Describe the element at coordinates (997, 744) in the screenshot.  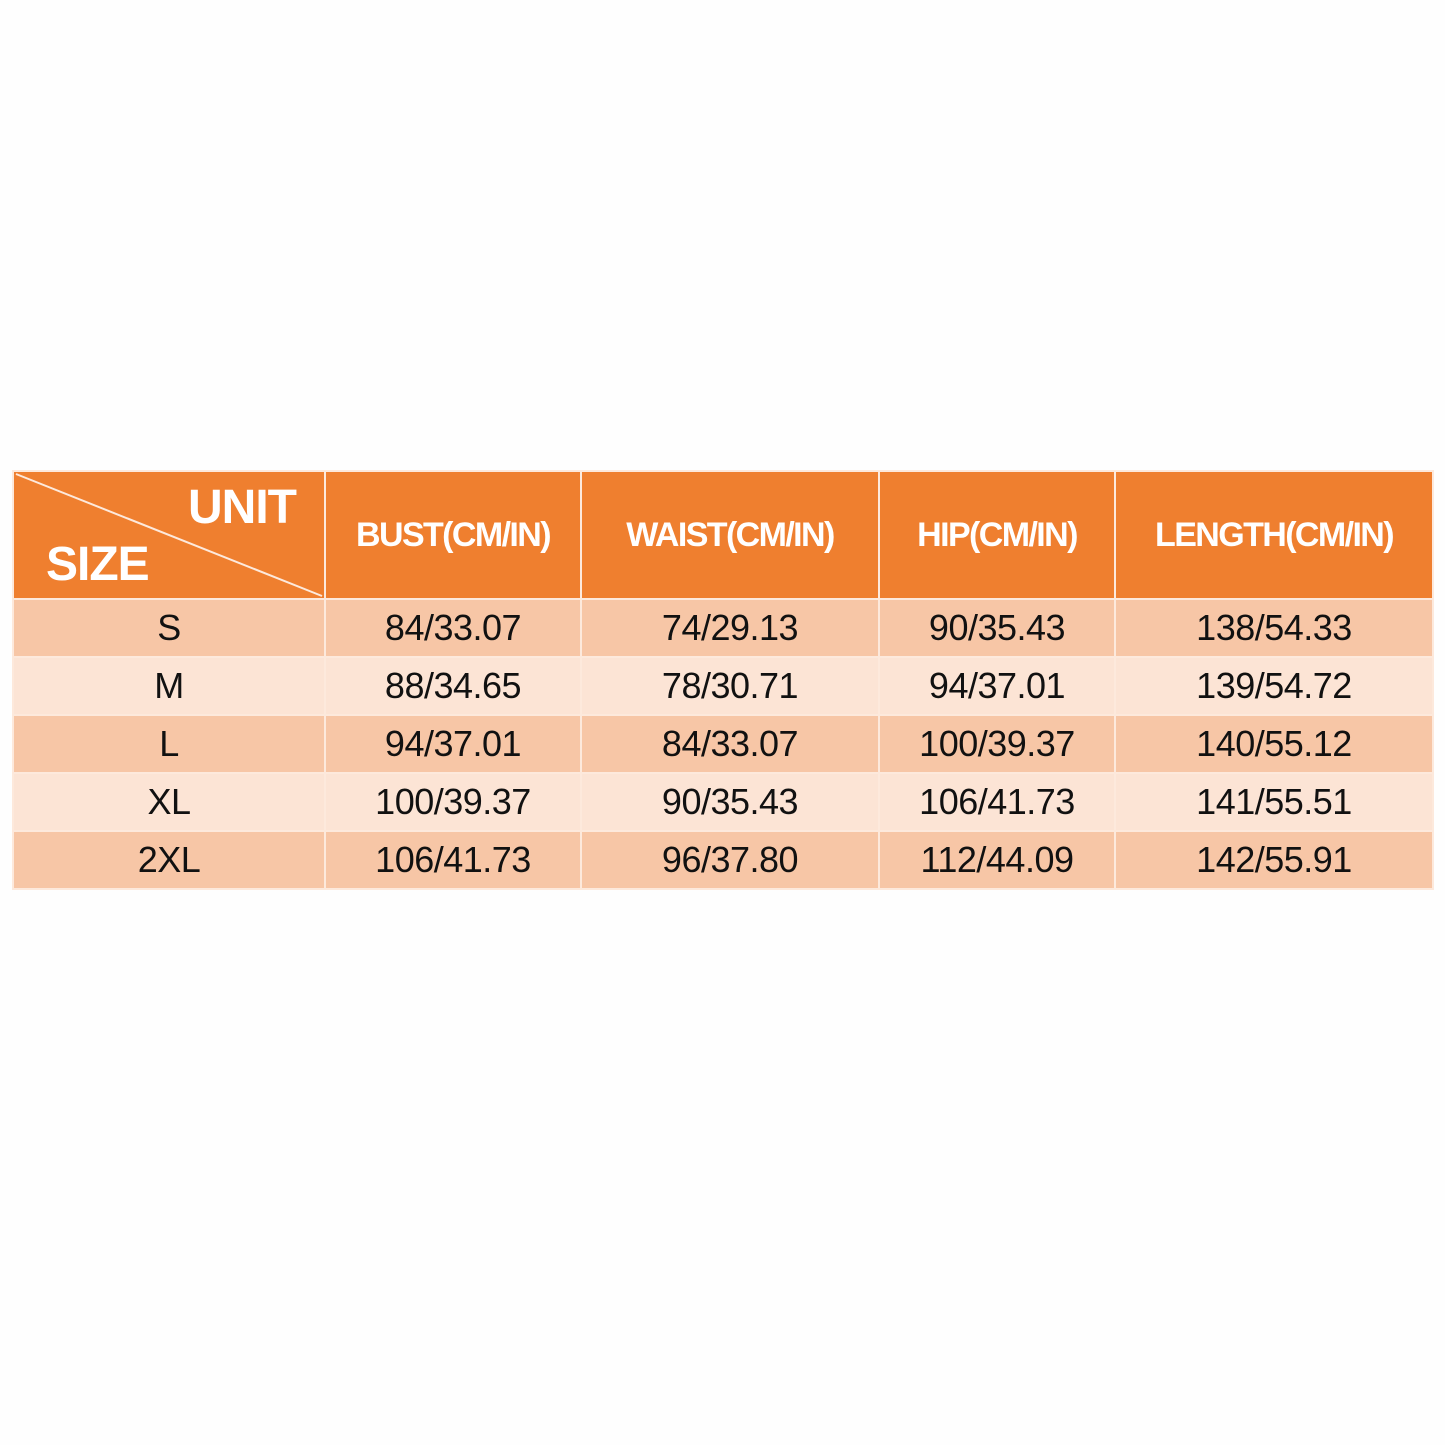
I see `hip-cell: 100/39.37` at that location.